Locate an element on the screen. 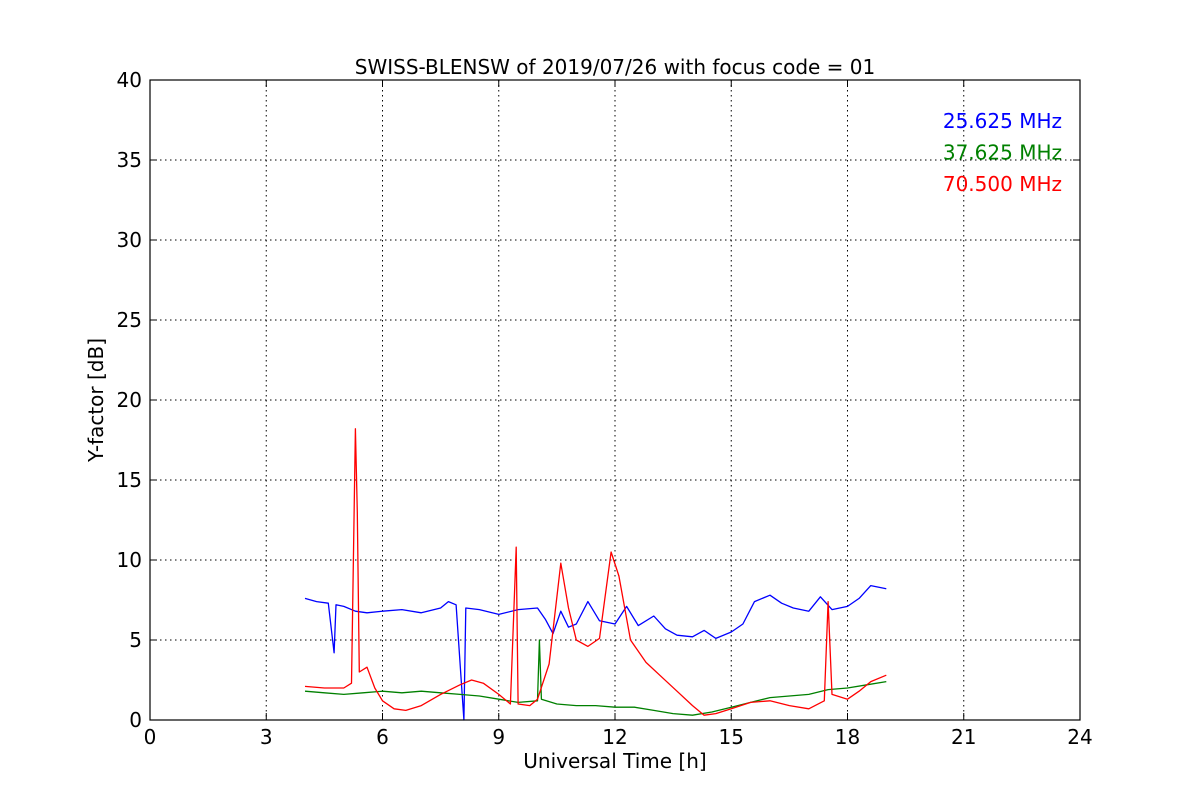 Image resolution: width=1200 pixels, height=800 pixels. y-tick-label: 5 is located at coordinates (135, 640).